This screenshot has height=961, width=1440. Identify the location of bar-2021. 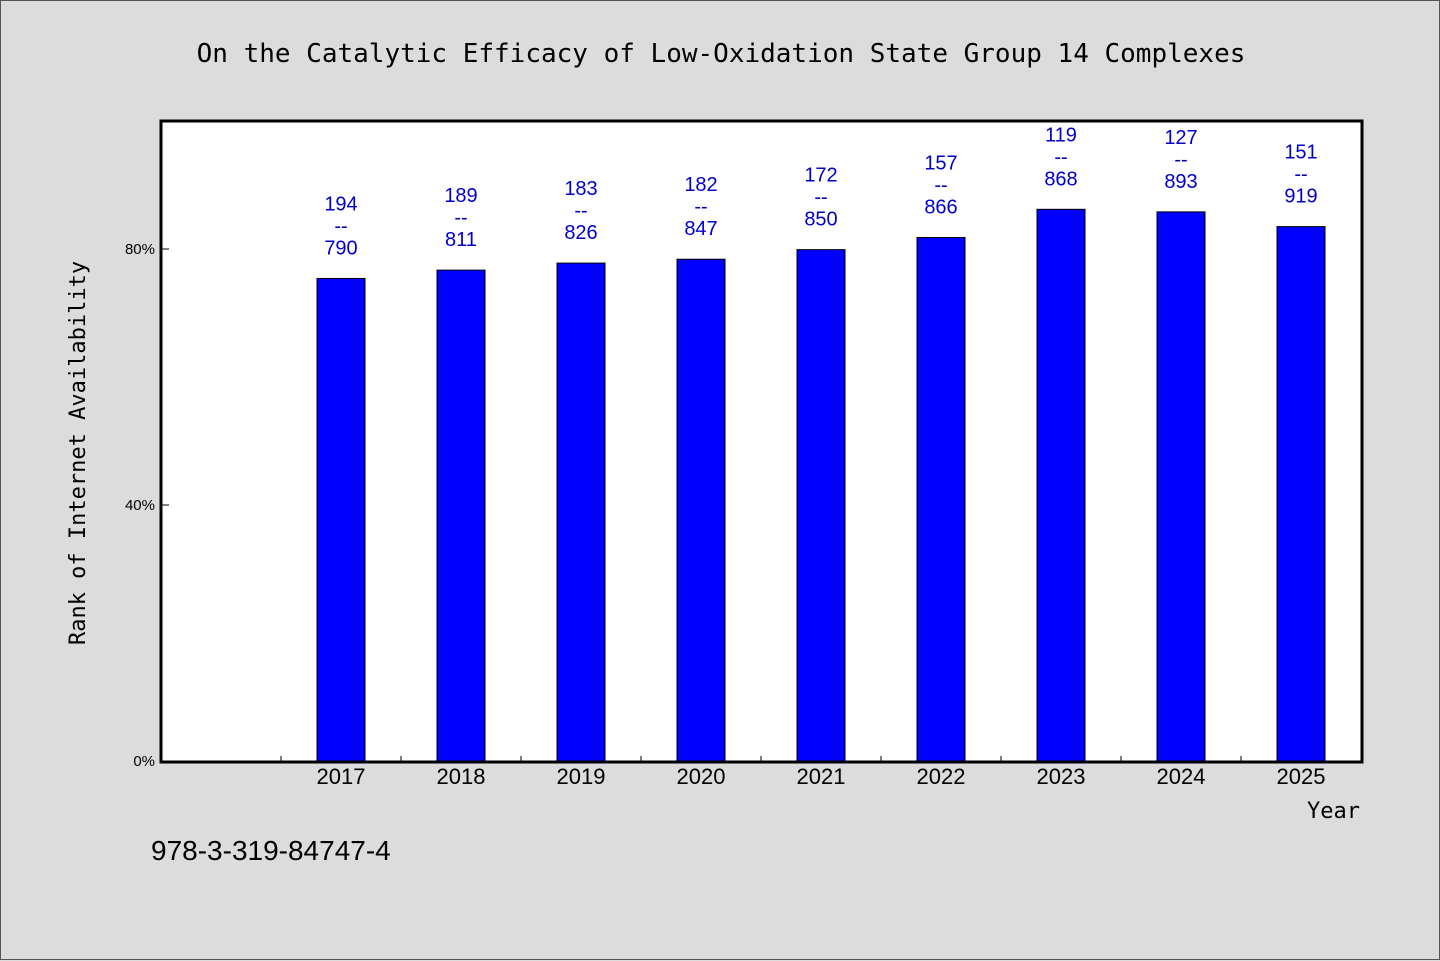
(821, 505).